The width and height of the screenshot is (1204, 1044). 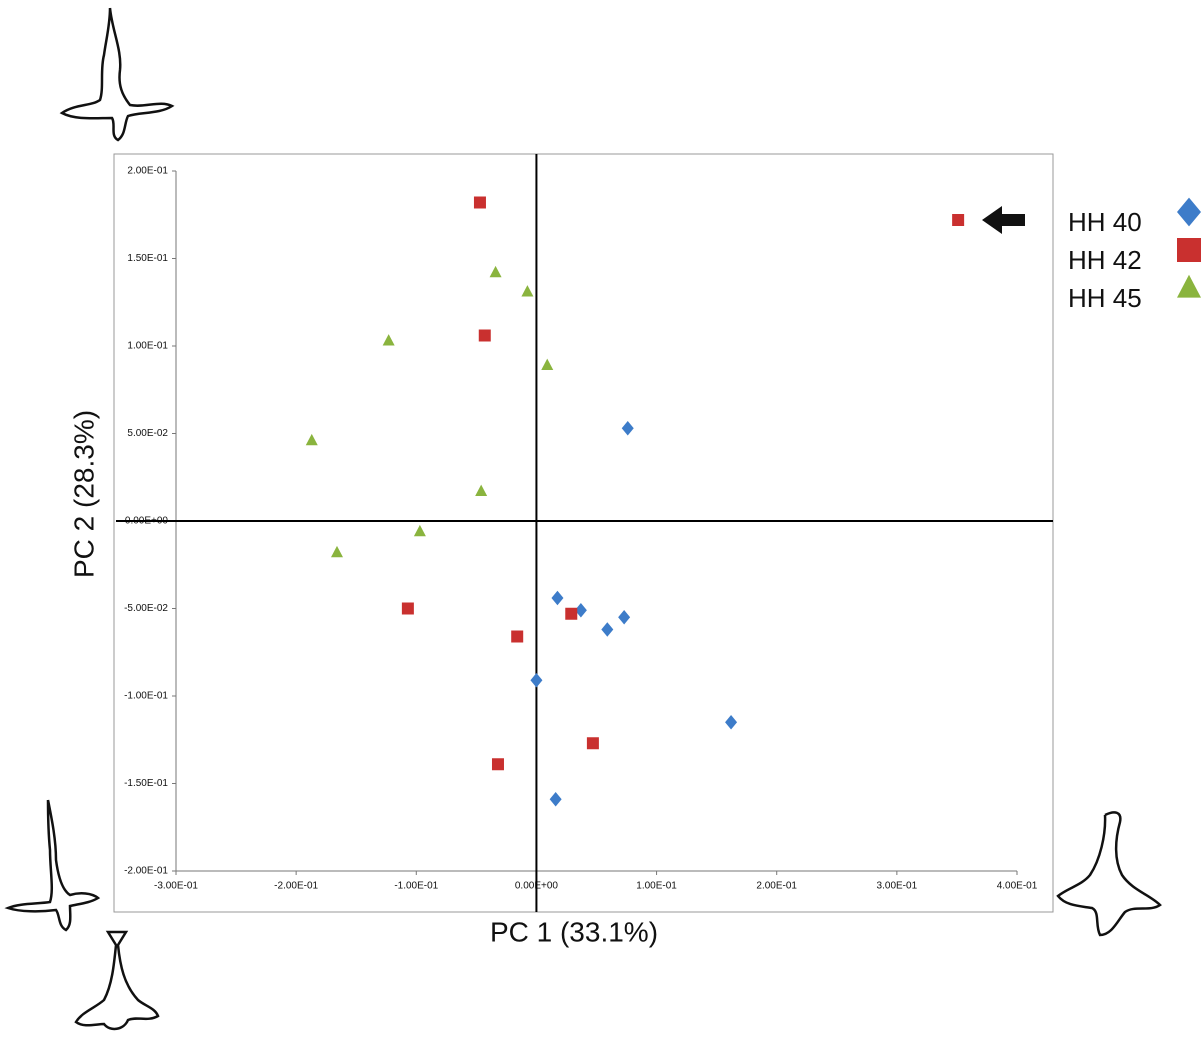 What do you see at coordinates (146, 696) in the screenshot?
I see `y-tick-label: -1.00E-01` at bounding box center [146, 696].